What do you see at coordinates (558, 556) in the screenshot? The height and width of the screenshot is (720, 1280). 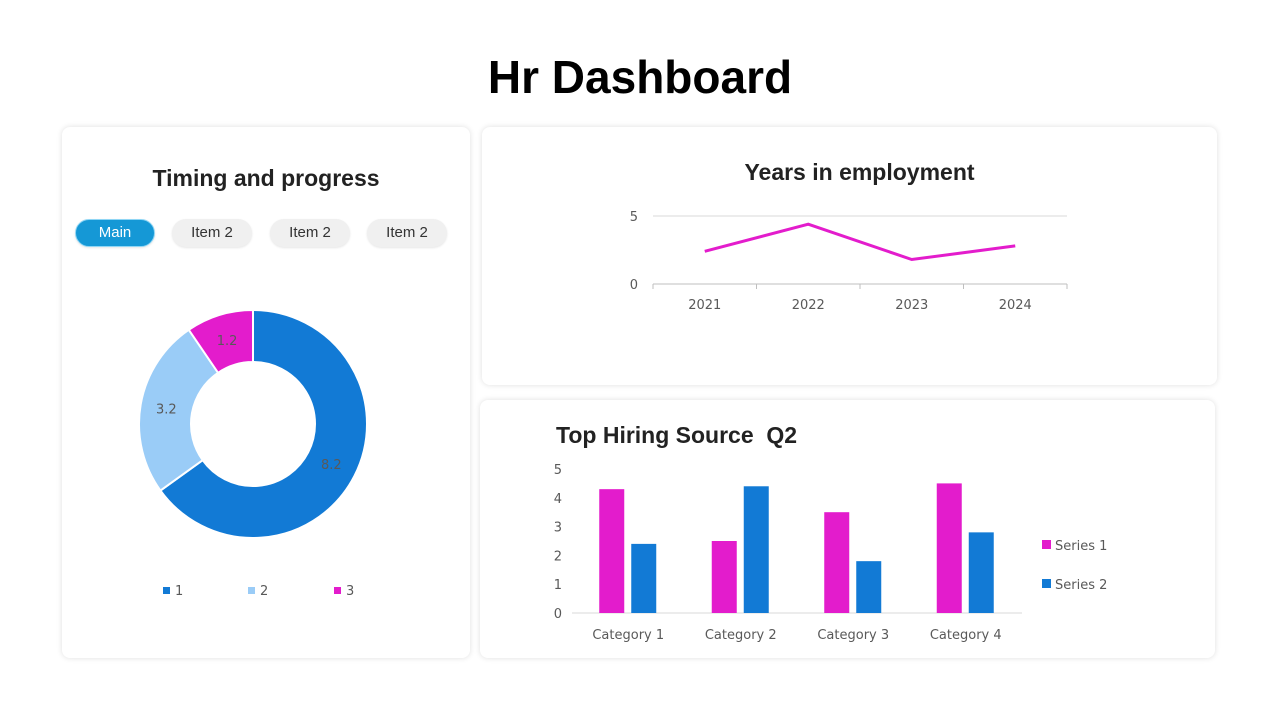 I see `y-tick-label: 2` at bounding box center [558, 556].